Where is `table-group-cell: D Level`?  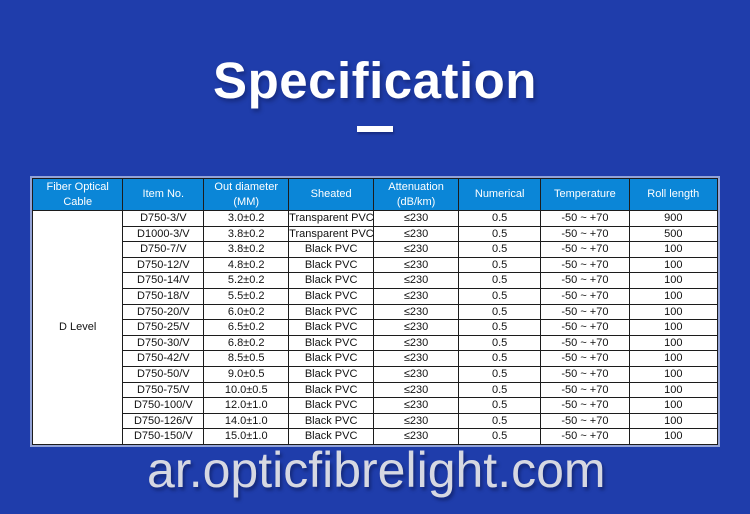
table-group-cell: D Level is located at coordinates (77, 327).